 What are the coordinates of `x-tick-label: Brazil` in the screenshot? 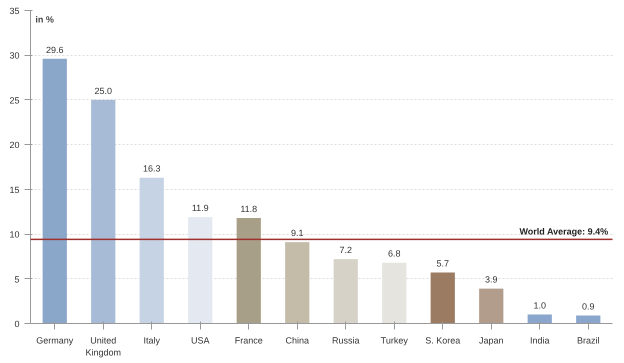 It's located at (588, 341).